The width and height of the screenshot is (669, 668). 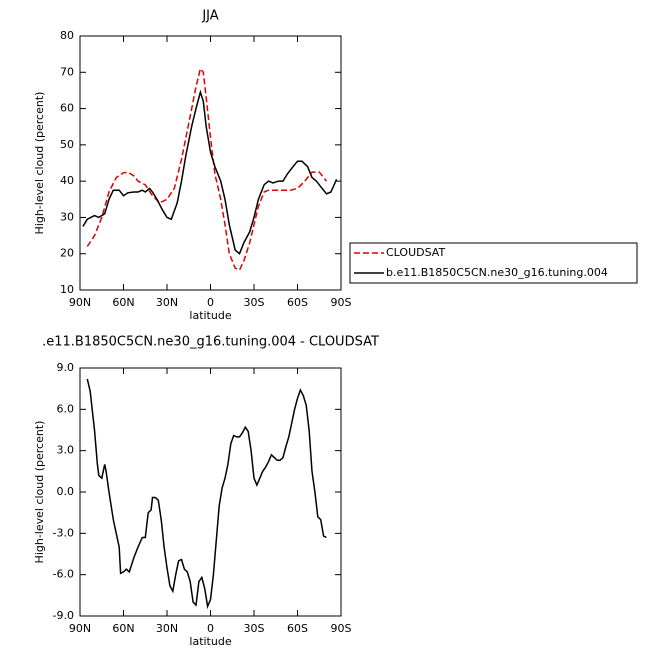 What do you see at coordinates (67, 180) in the screenshot?
I see `y-tick-label: 40` at bounding box center [67, 180].